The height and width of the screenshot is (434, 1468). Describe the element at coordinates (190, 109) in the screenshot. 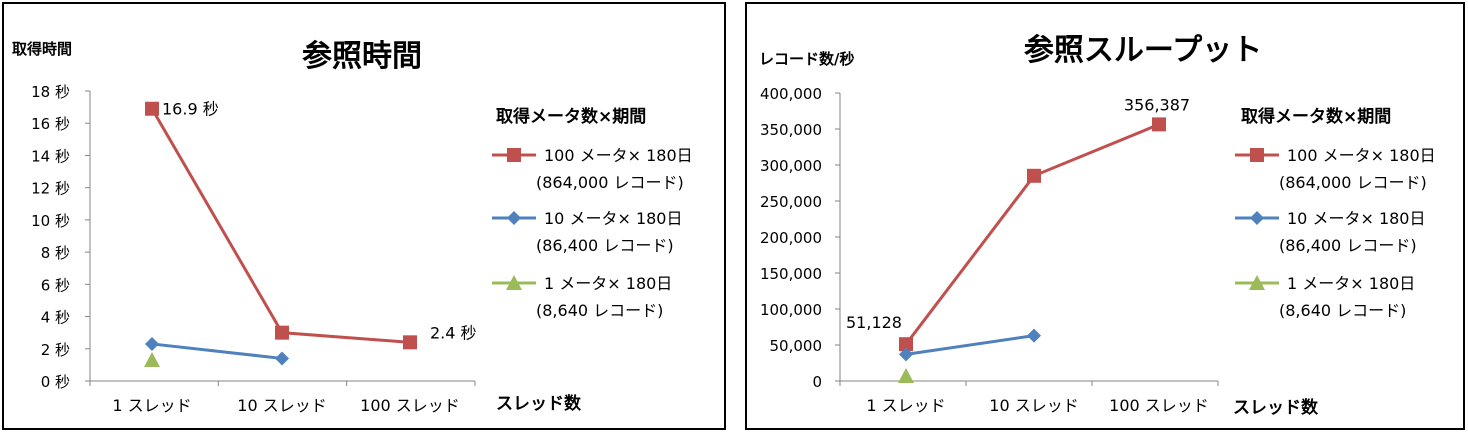

I see `data-label: 16.9 秒` at that location.